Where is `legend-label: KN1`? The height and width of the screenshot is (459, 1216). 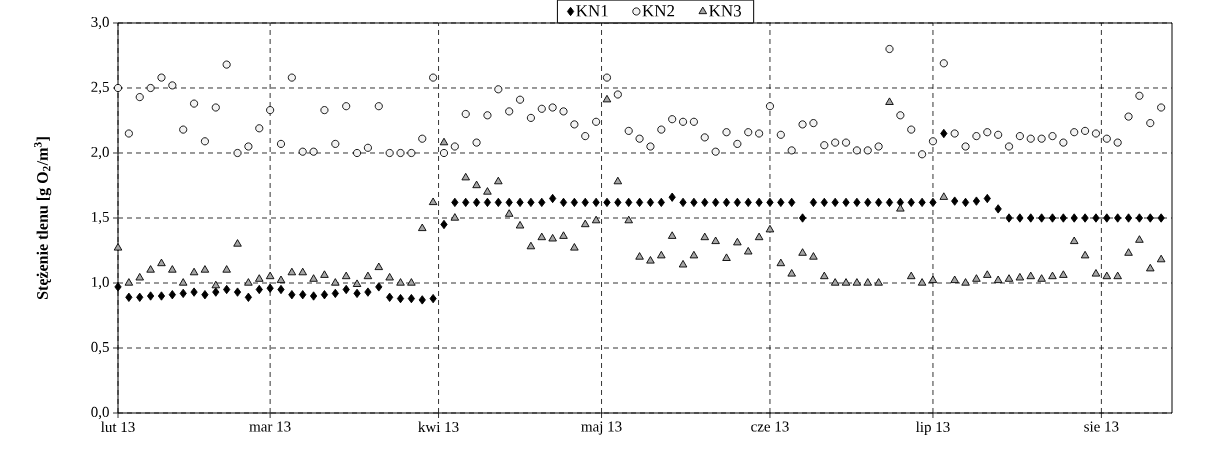 legend-label: KN1 is located at coordinates (592, 11).